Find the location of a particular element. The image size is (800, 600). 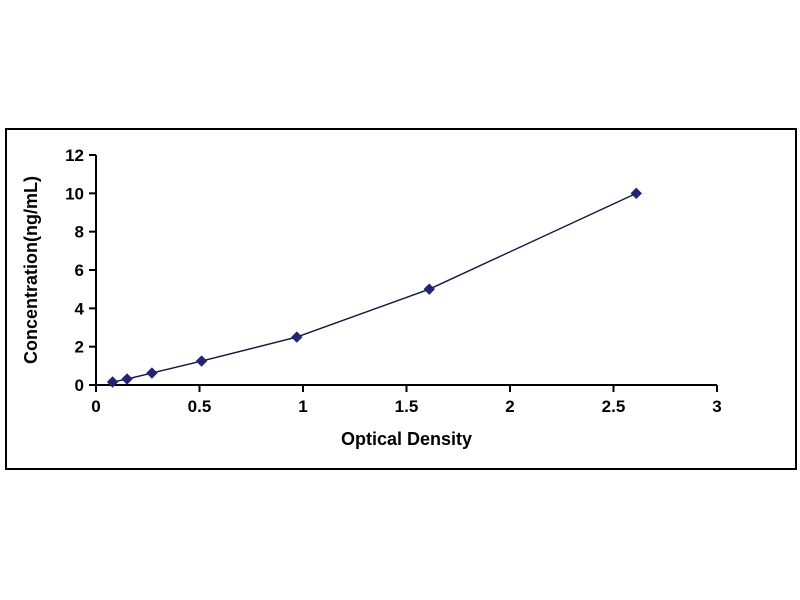

x-axis-tick-label: 3 is located at coordinates (716, 406).